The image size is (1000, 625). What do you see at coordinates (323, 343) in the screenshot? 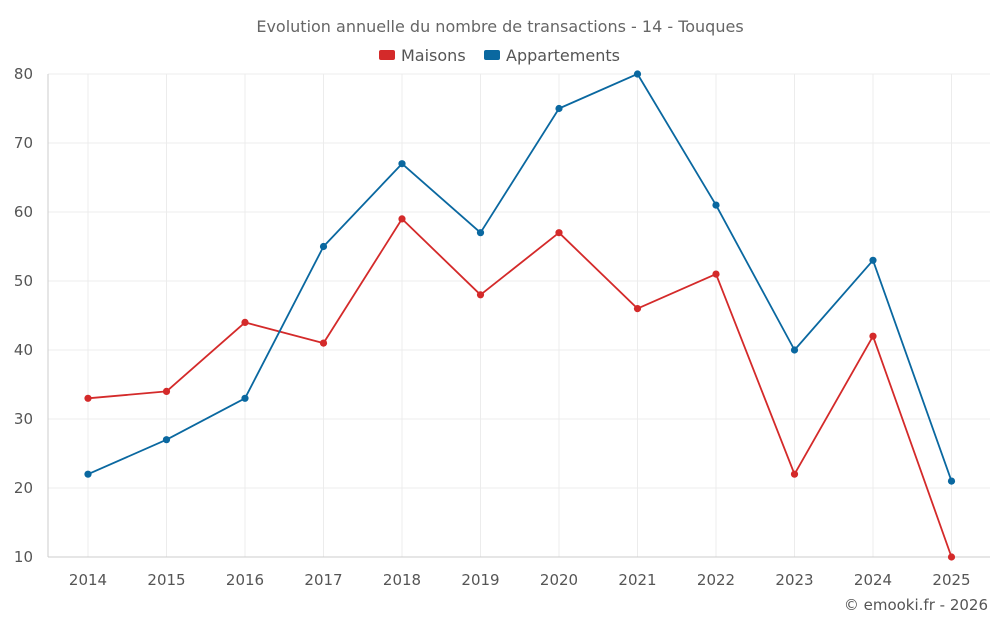
I see `data-point-maisons-2017` at bounding box center [323, 343].